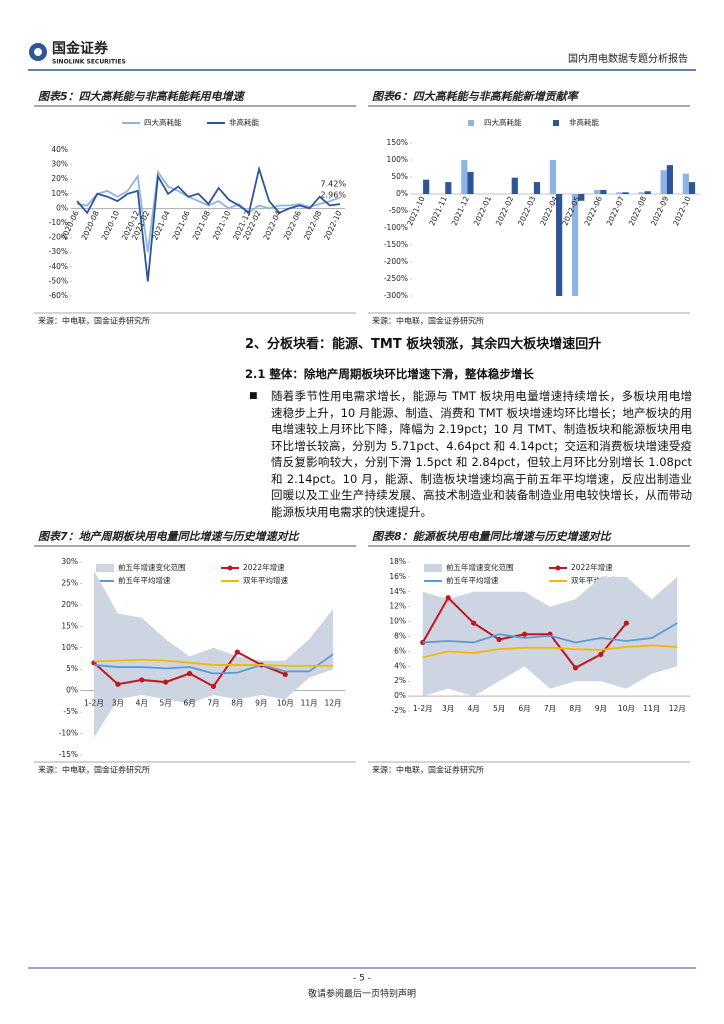  Describe the element at coordinates (169, 536) in the screenshot. I see `figure-title: 图表7：地产周期板块用电量同比增速与历史增速对比` at that location.